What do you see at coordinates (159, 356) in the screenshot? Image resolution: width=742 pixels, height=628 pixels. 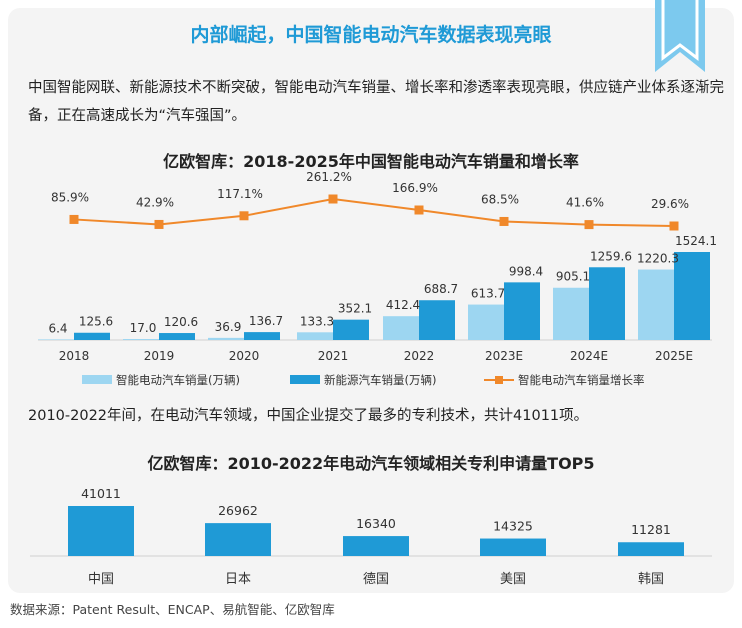 I see `x-tick-label: 2019` at bounding box center [159, 356].